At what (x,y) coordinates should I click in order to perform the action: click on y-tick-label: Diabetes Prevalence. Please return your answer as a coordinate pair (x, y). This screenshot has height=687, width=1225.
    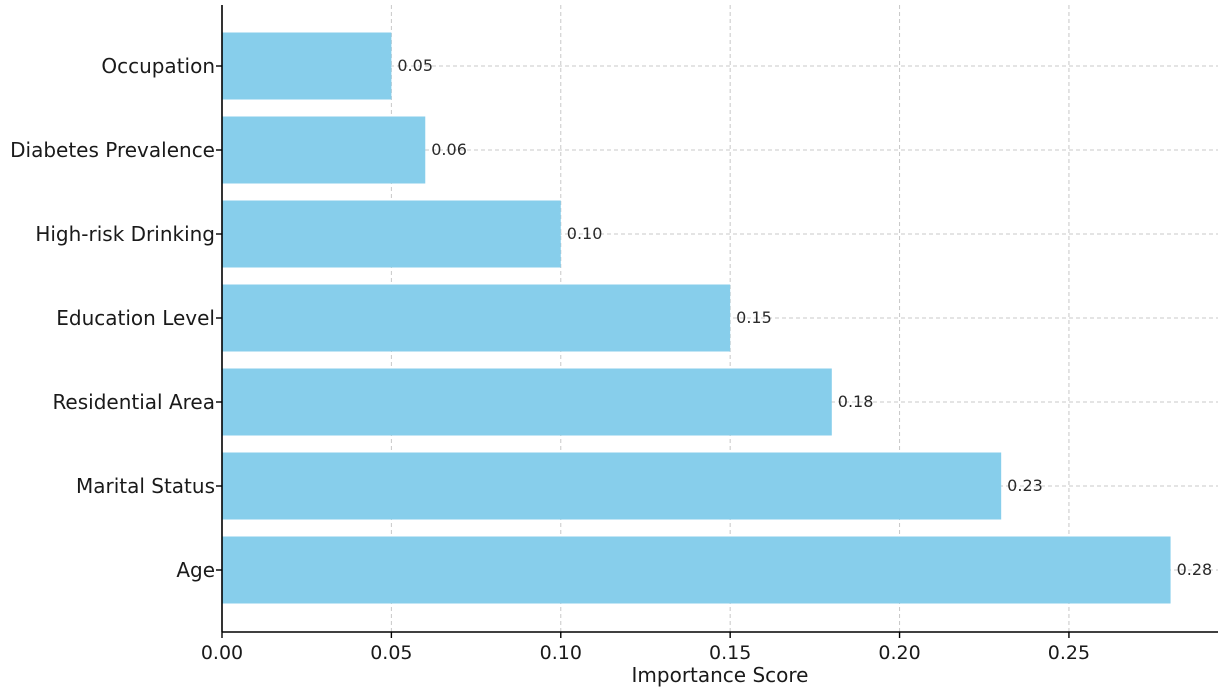
    Looking at the image, I should click on (112, 150).